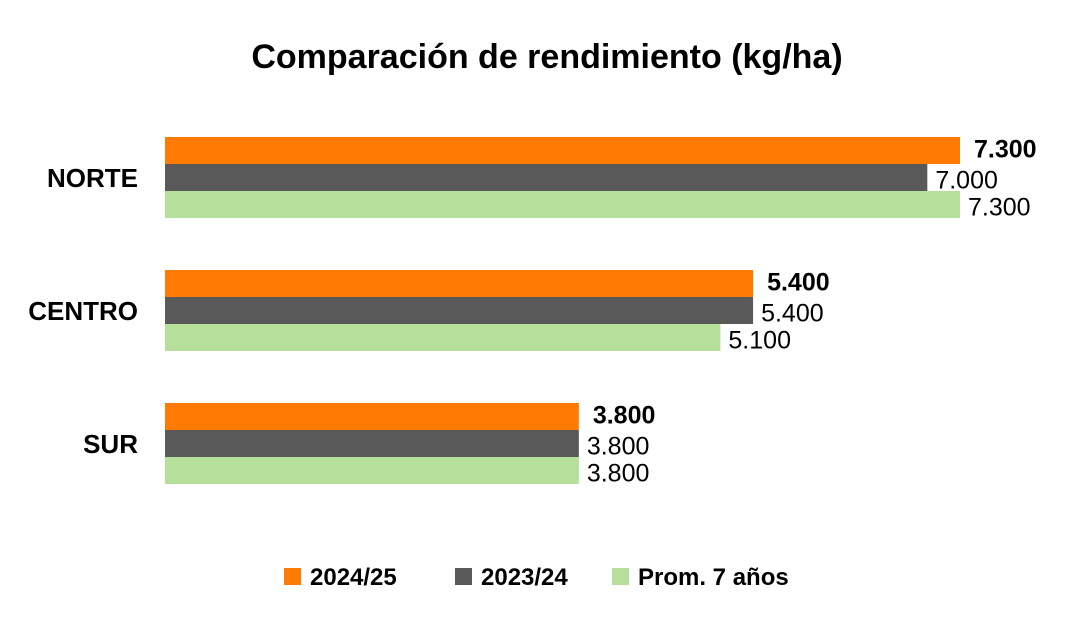 This screenshot has width=1080, height=623. I want to click on data-label-sur-series-0: 3.800, so click(624, 416).